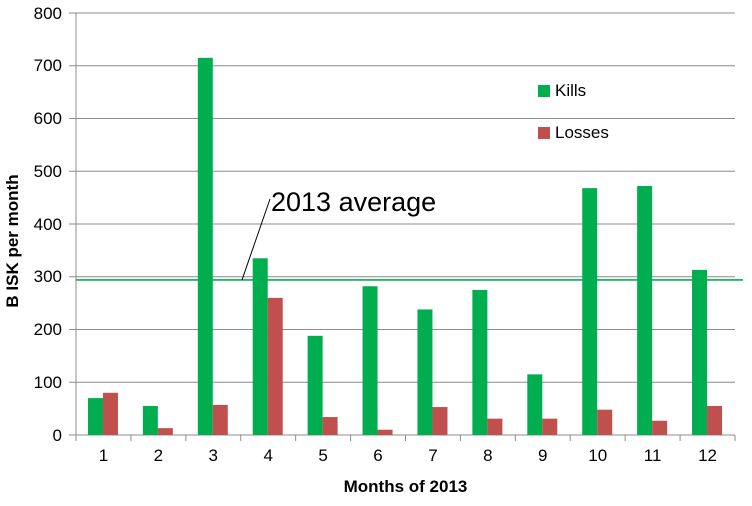 This screenshot has width=752, height=506. I want to click on y-tick-label: 0, so click(57, 435).